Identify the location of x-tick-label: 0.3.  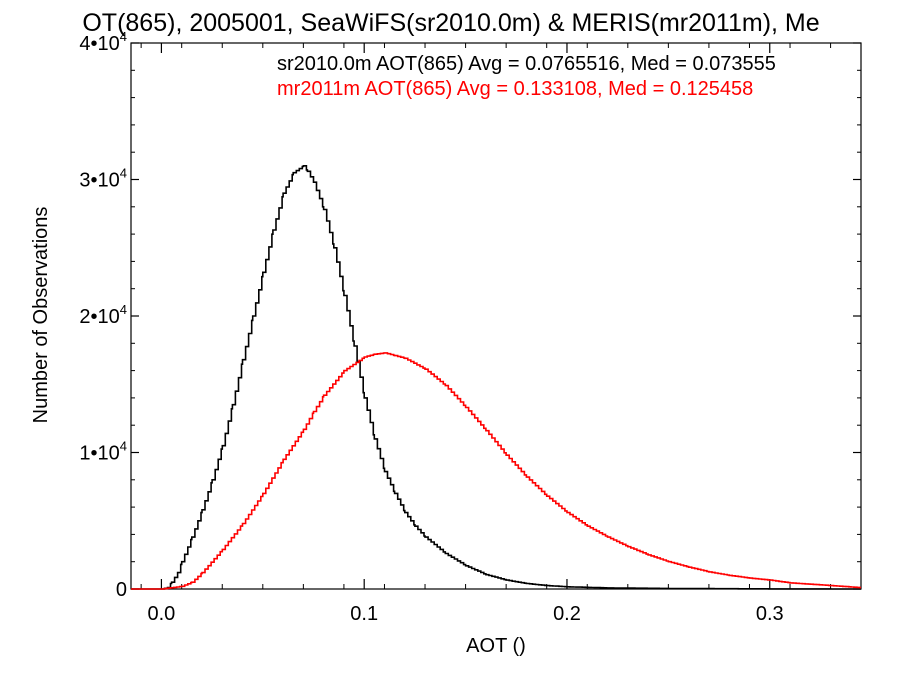
(770, 614).